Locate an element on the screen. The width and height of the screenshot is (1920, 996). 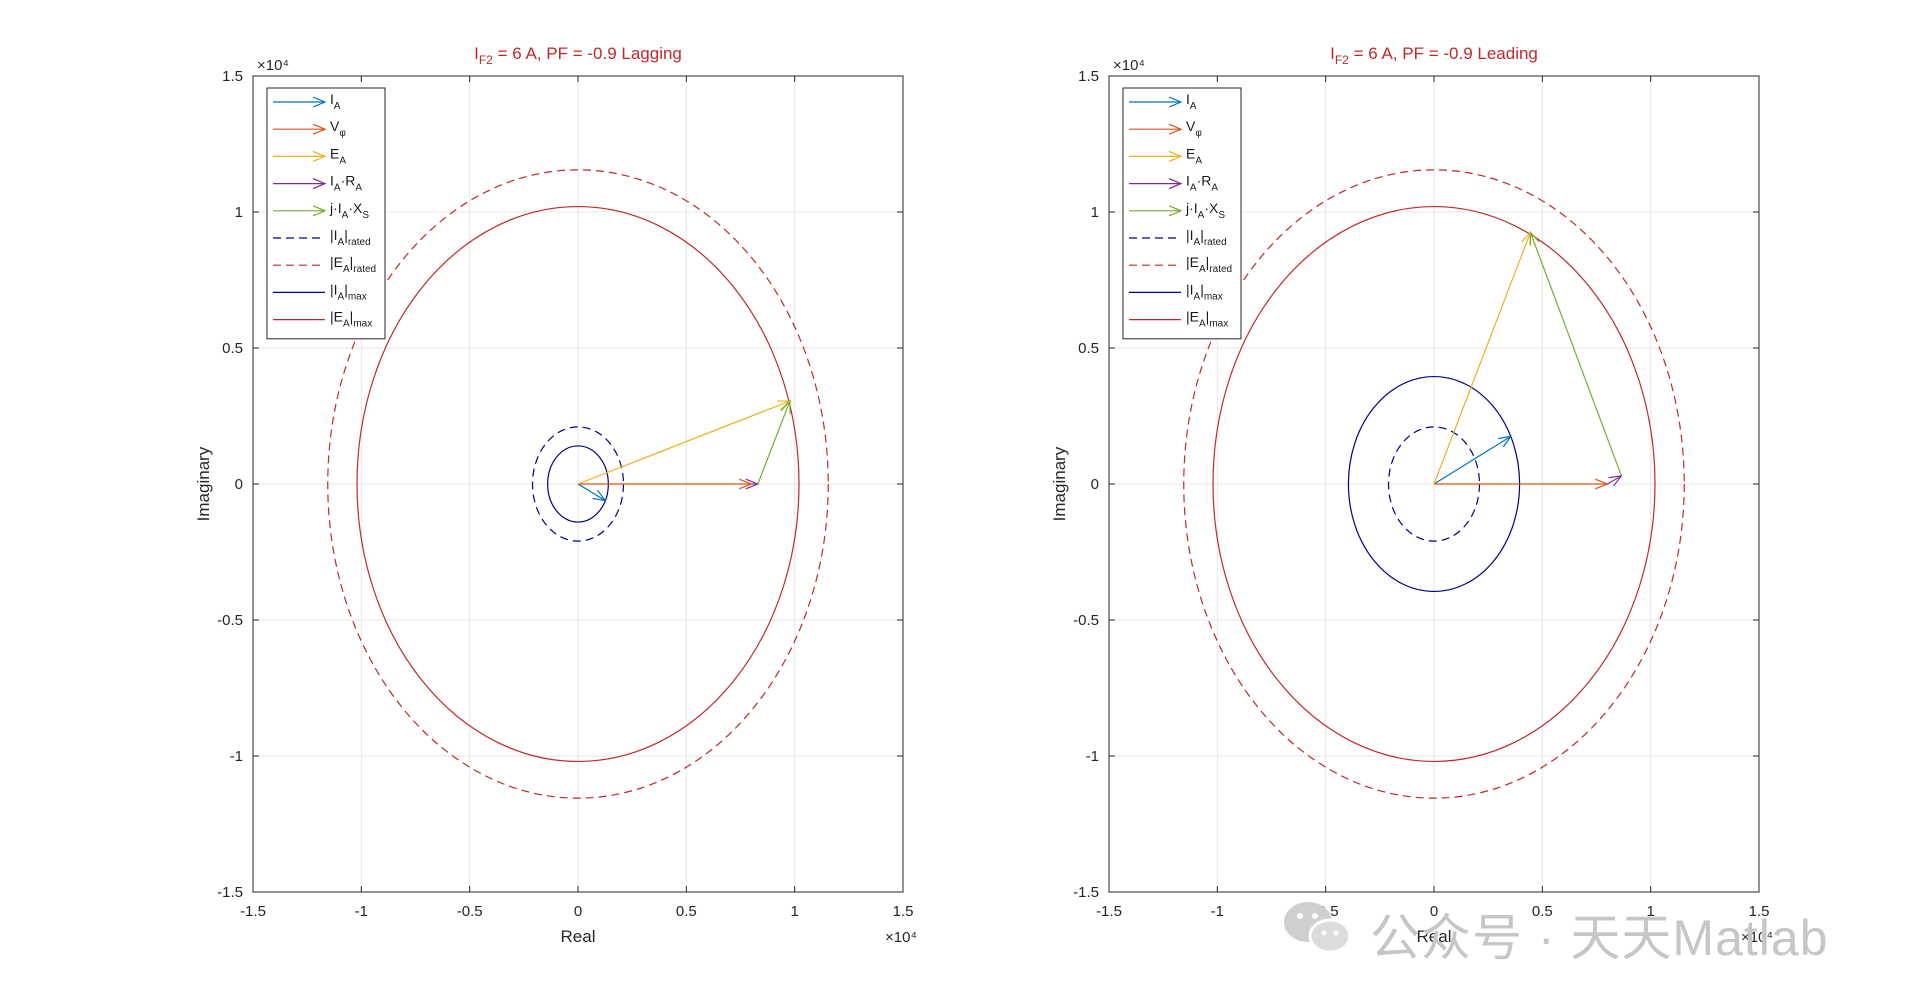
watermark: 公众号 · 天天Matlab is located at coordinates (1588, 929).